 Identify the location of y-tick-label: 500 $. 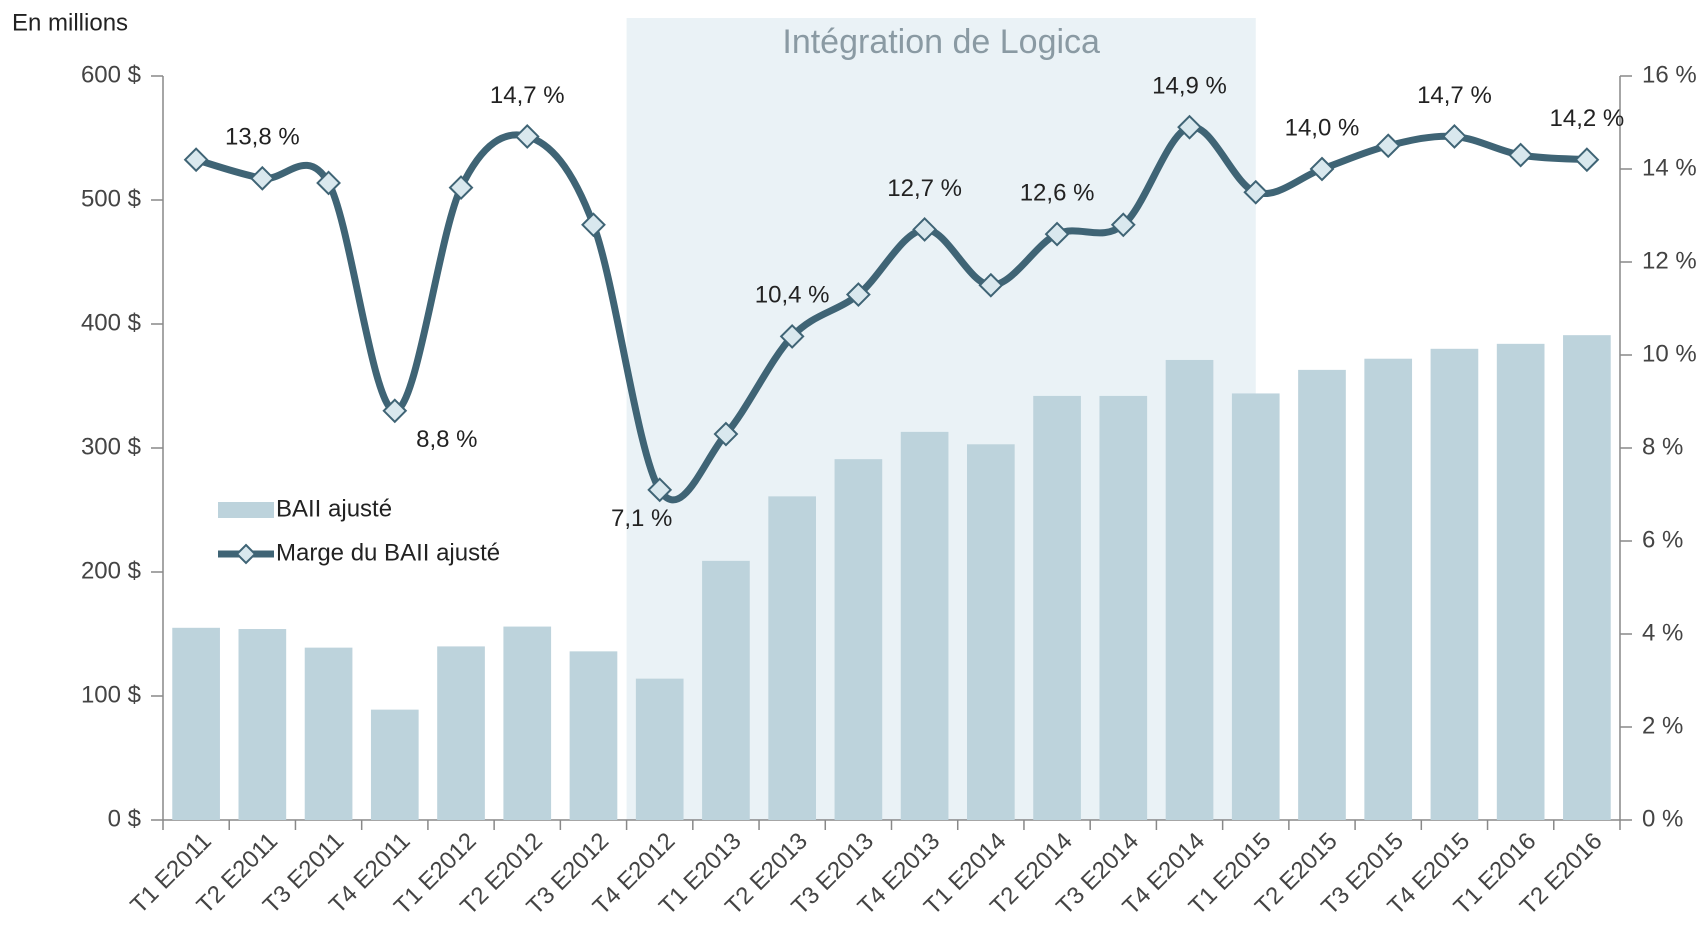
(111, 198).